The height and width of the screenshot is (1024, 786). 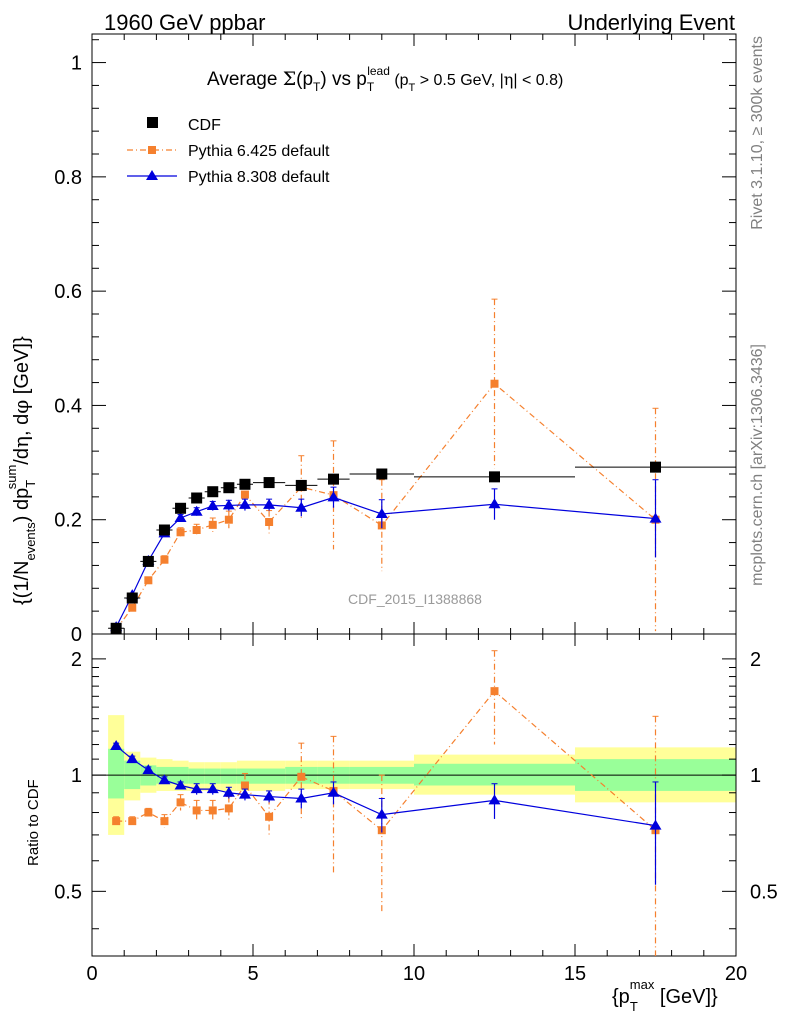 I want to click on analysis-watermark: CDF_2015_I1388868, so click(x=415, y=599).